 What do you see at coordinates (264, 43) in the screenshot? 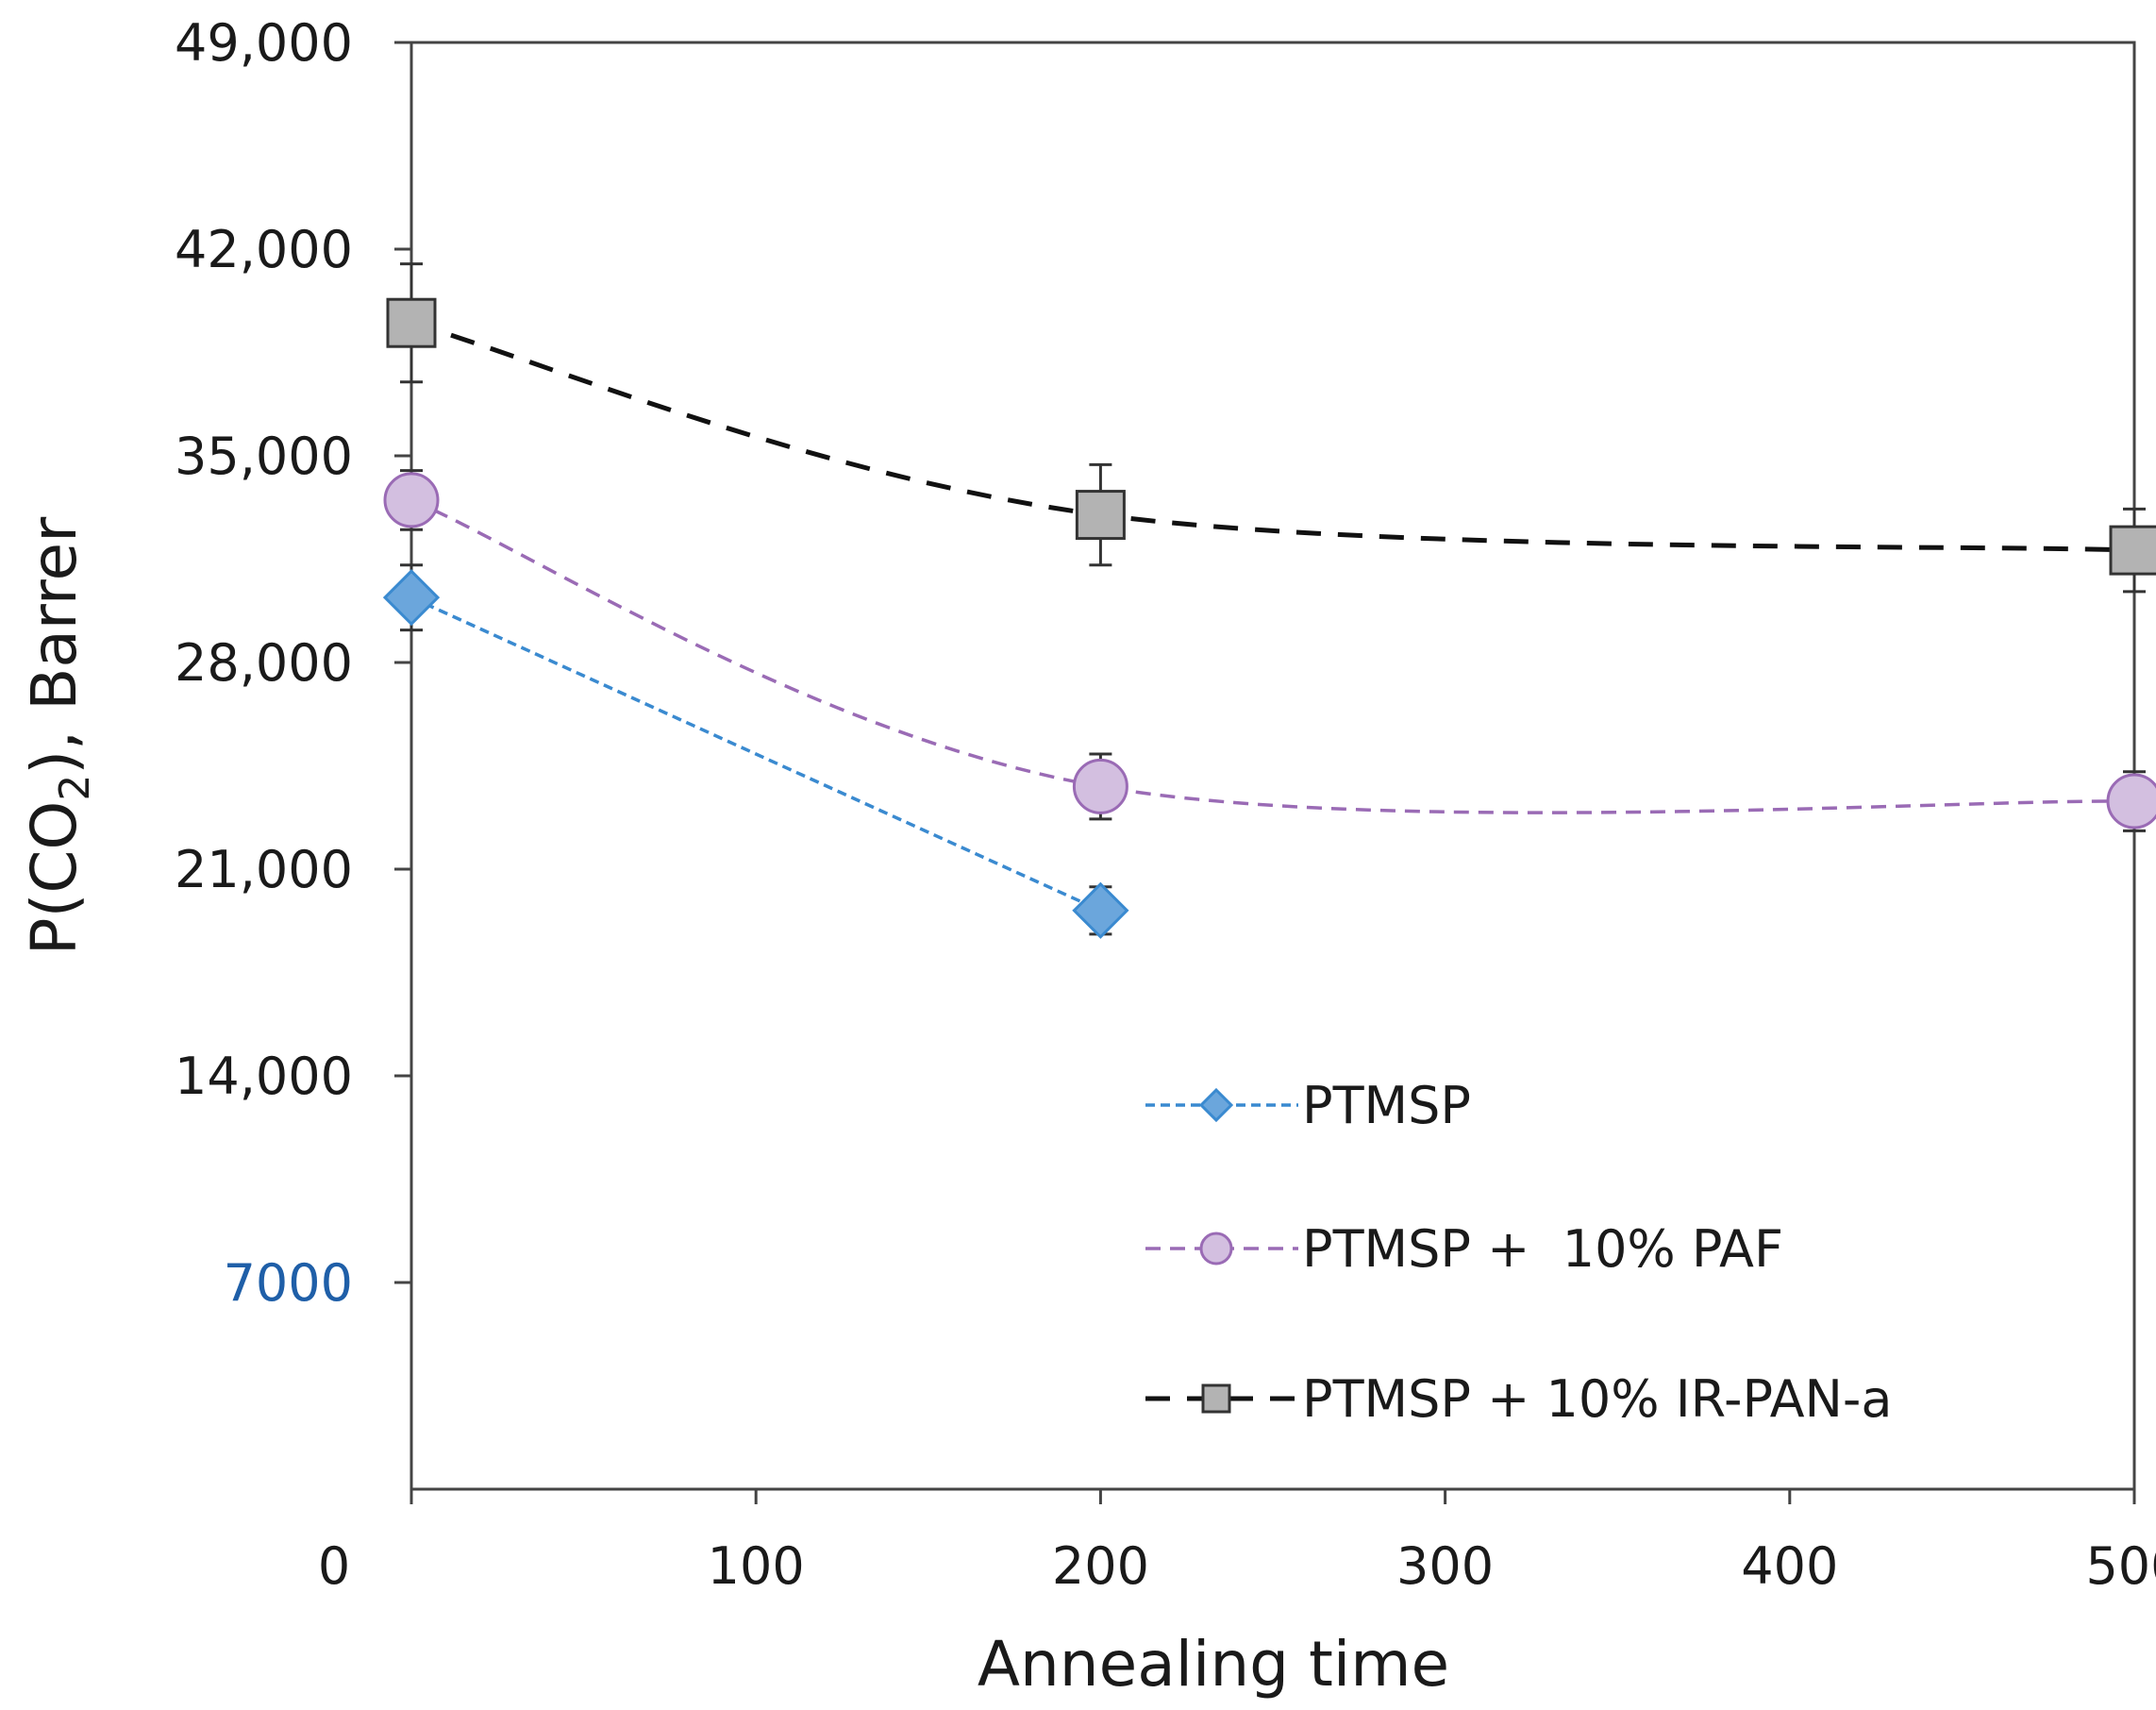
I see `y-tick-label: 49,000` at bounding box center [264, 43].